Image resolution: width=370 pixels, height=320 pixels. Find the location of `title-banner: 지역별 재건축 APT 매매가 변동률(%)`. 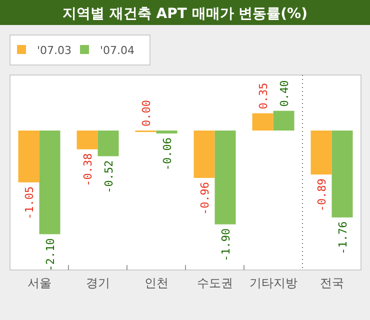

title-banner: 지역별 재건축 APT 매매가 변동률(%) is located at coordinates (185, 12).